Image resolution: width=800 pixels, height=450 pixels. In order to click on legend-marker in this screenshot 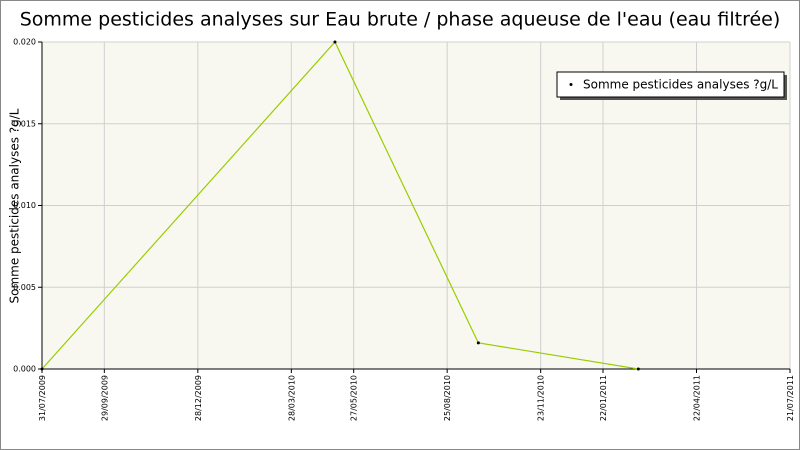, I will do `click(571, 84)`.